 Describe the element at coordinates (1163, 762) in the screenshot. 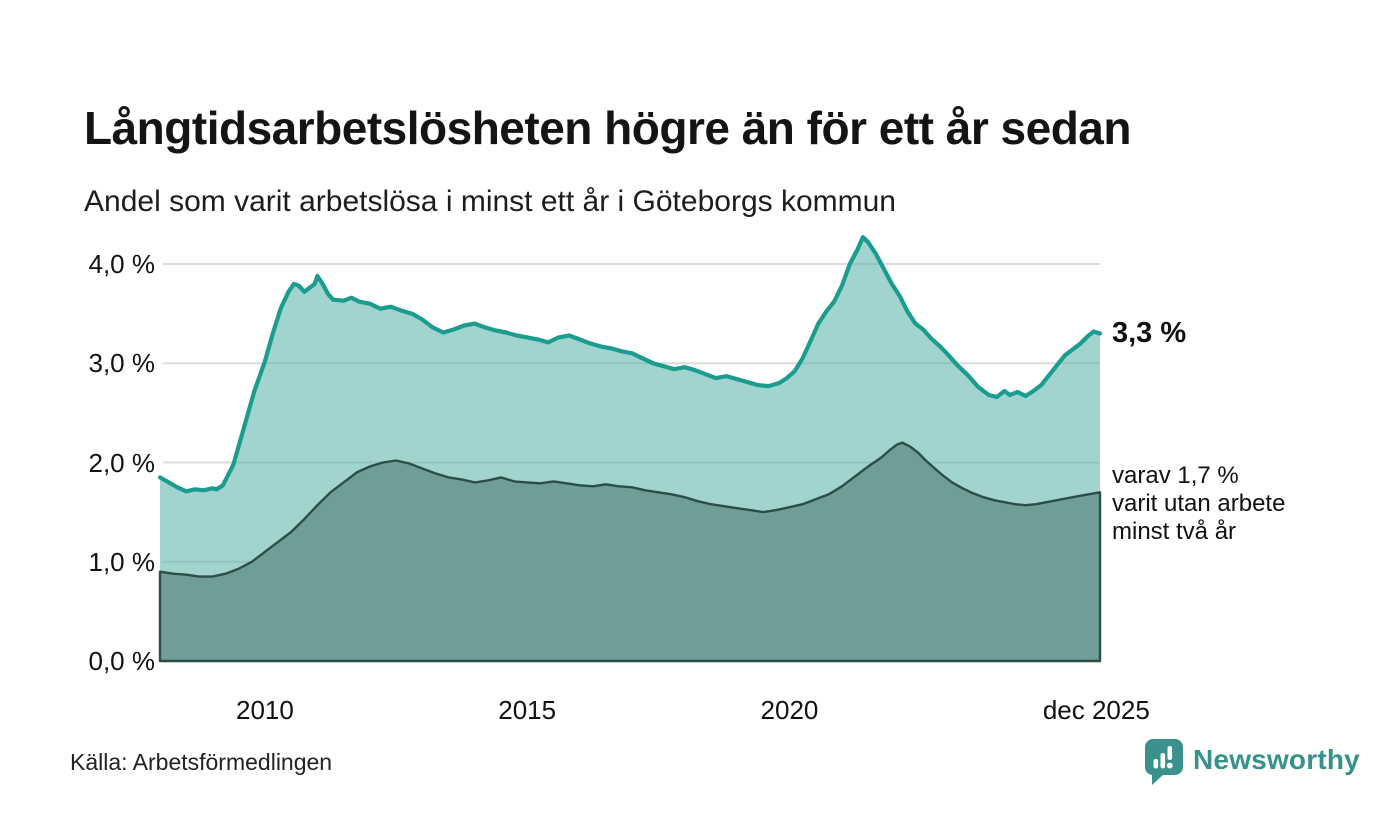

I see `newsworthy-logo-icon` at that location.